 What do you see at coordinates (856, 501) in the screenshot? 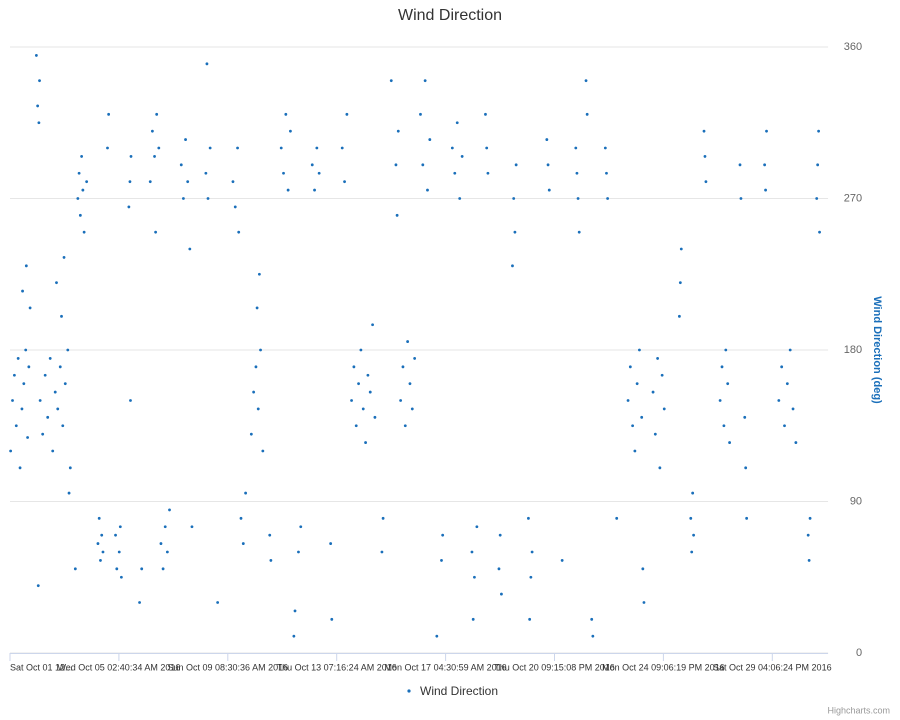
I see `y-tick-label: 90` at bounding box center [856, 501].